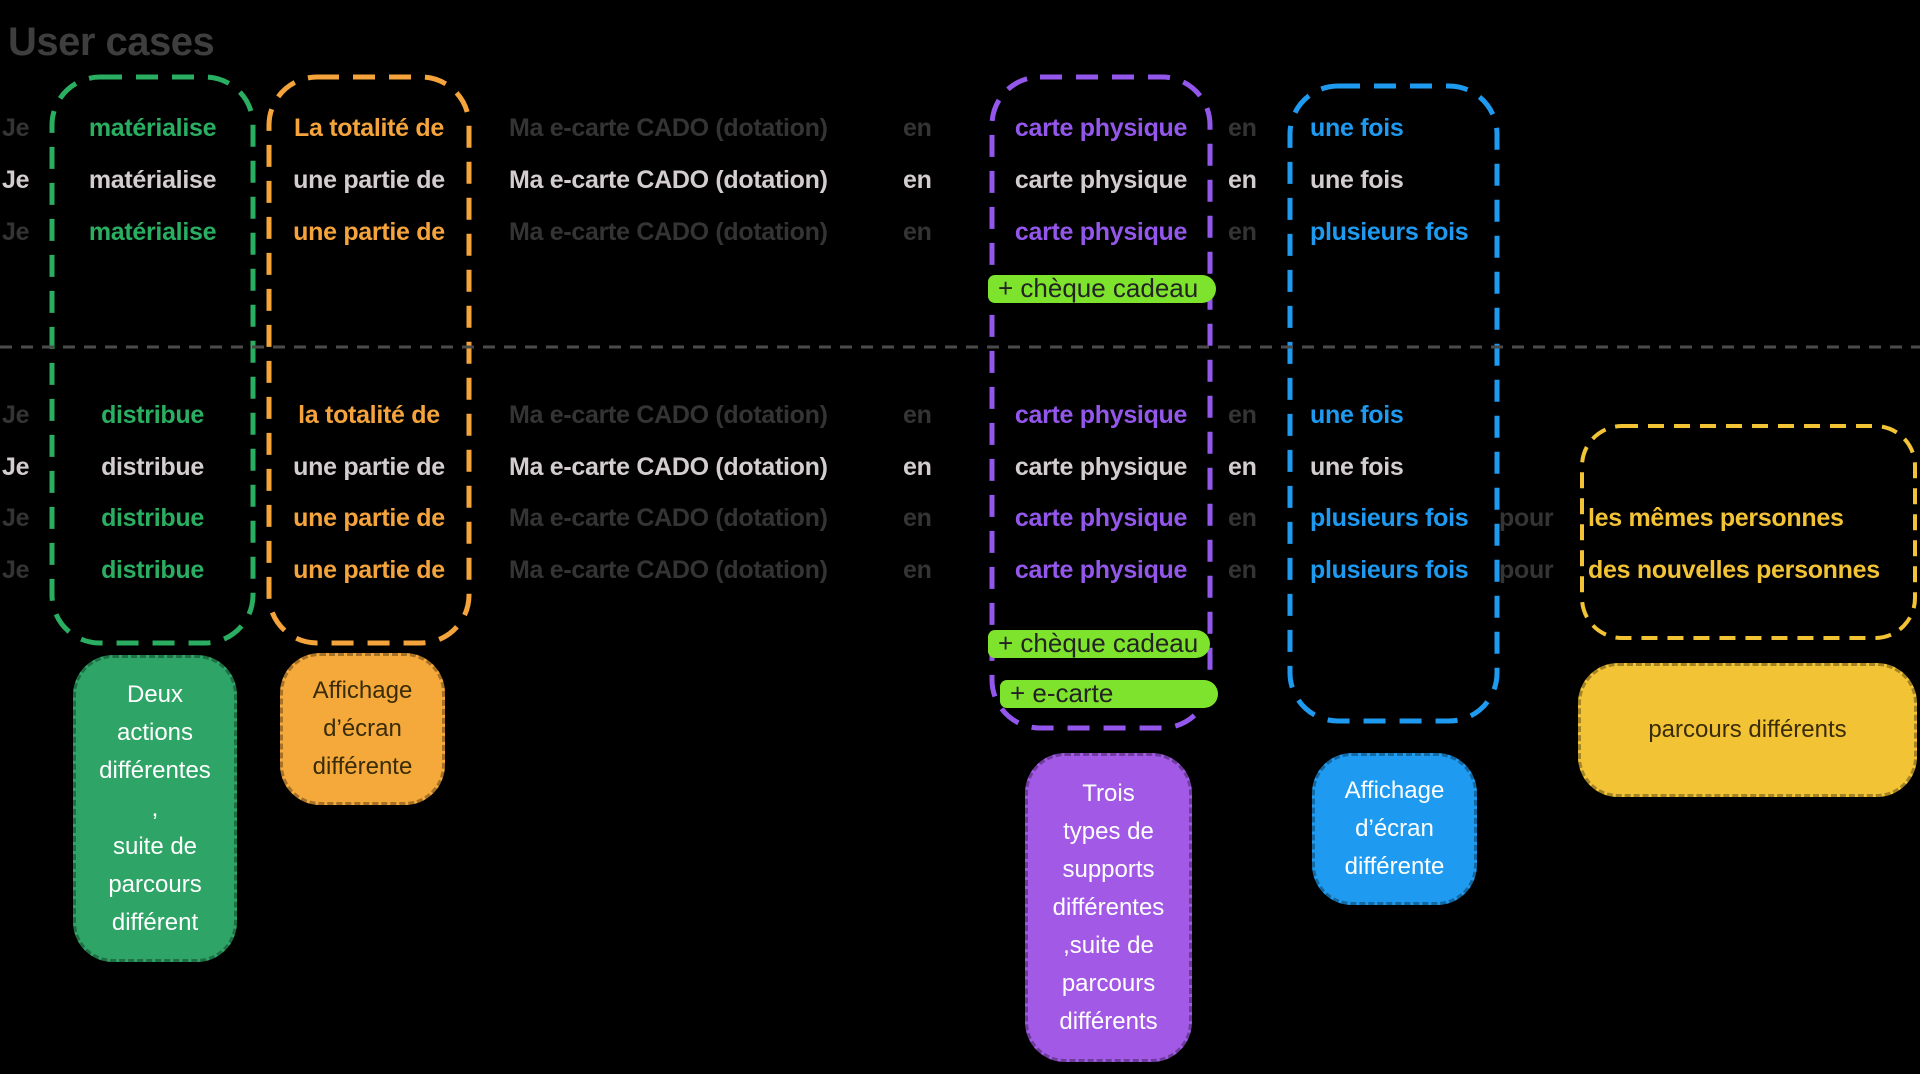  Describe the element at coordinates (152, 570) in the screenshot. I see `row-7-action: distribue` at that location.